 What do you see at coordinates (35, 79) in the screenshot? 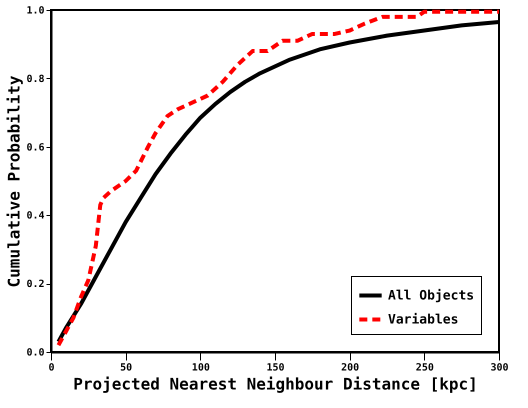
I see `y-tick-label: 0.8` at bounding box center [35, 79].